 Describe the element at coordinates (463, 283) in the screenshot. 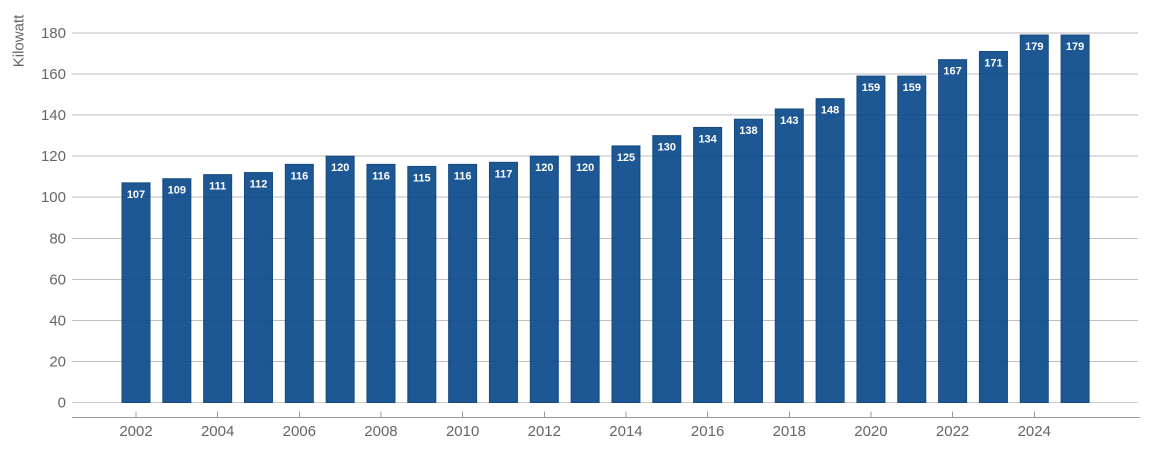

I see `bar-2010` at that location.